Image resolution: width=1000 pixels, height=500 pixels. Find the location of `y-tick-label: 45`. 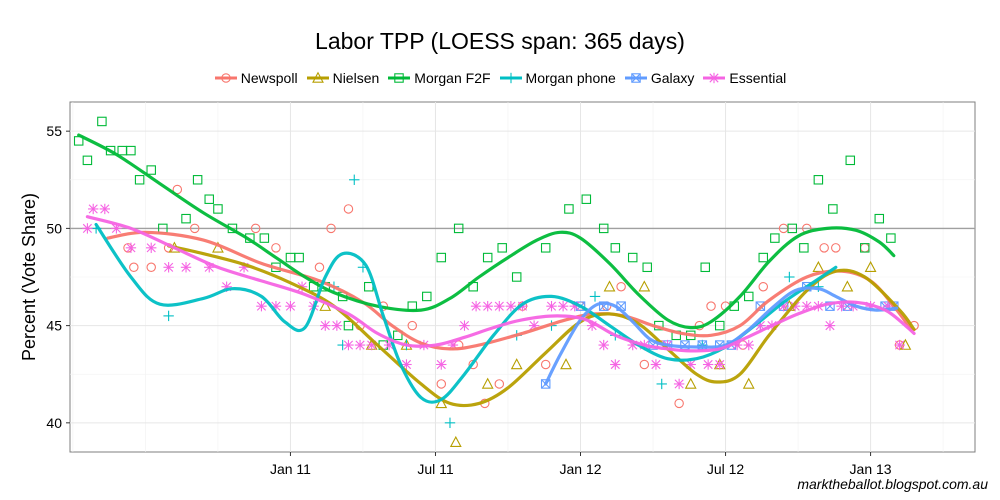

y-tick-label: 45 is located at coordinates (54, 326).